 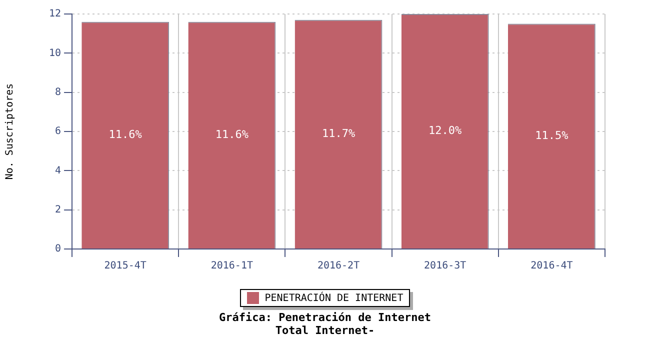 I want to click on text: Total Internet-, so click(x=325, y=330).